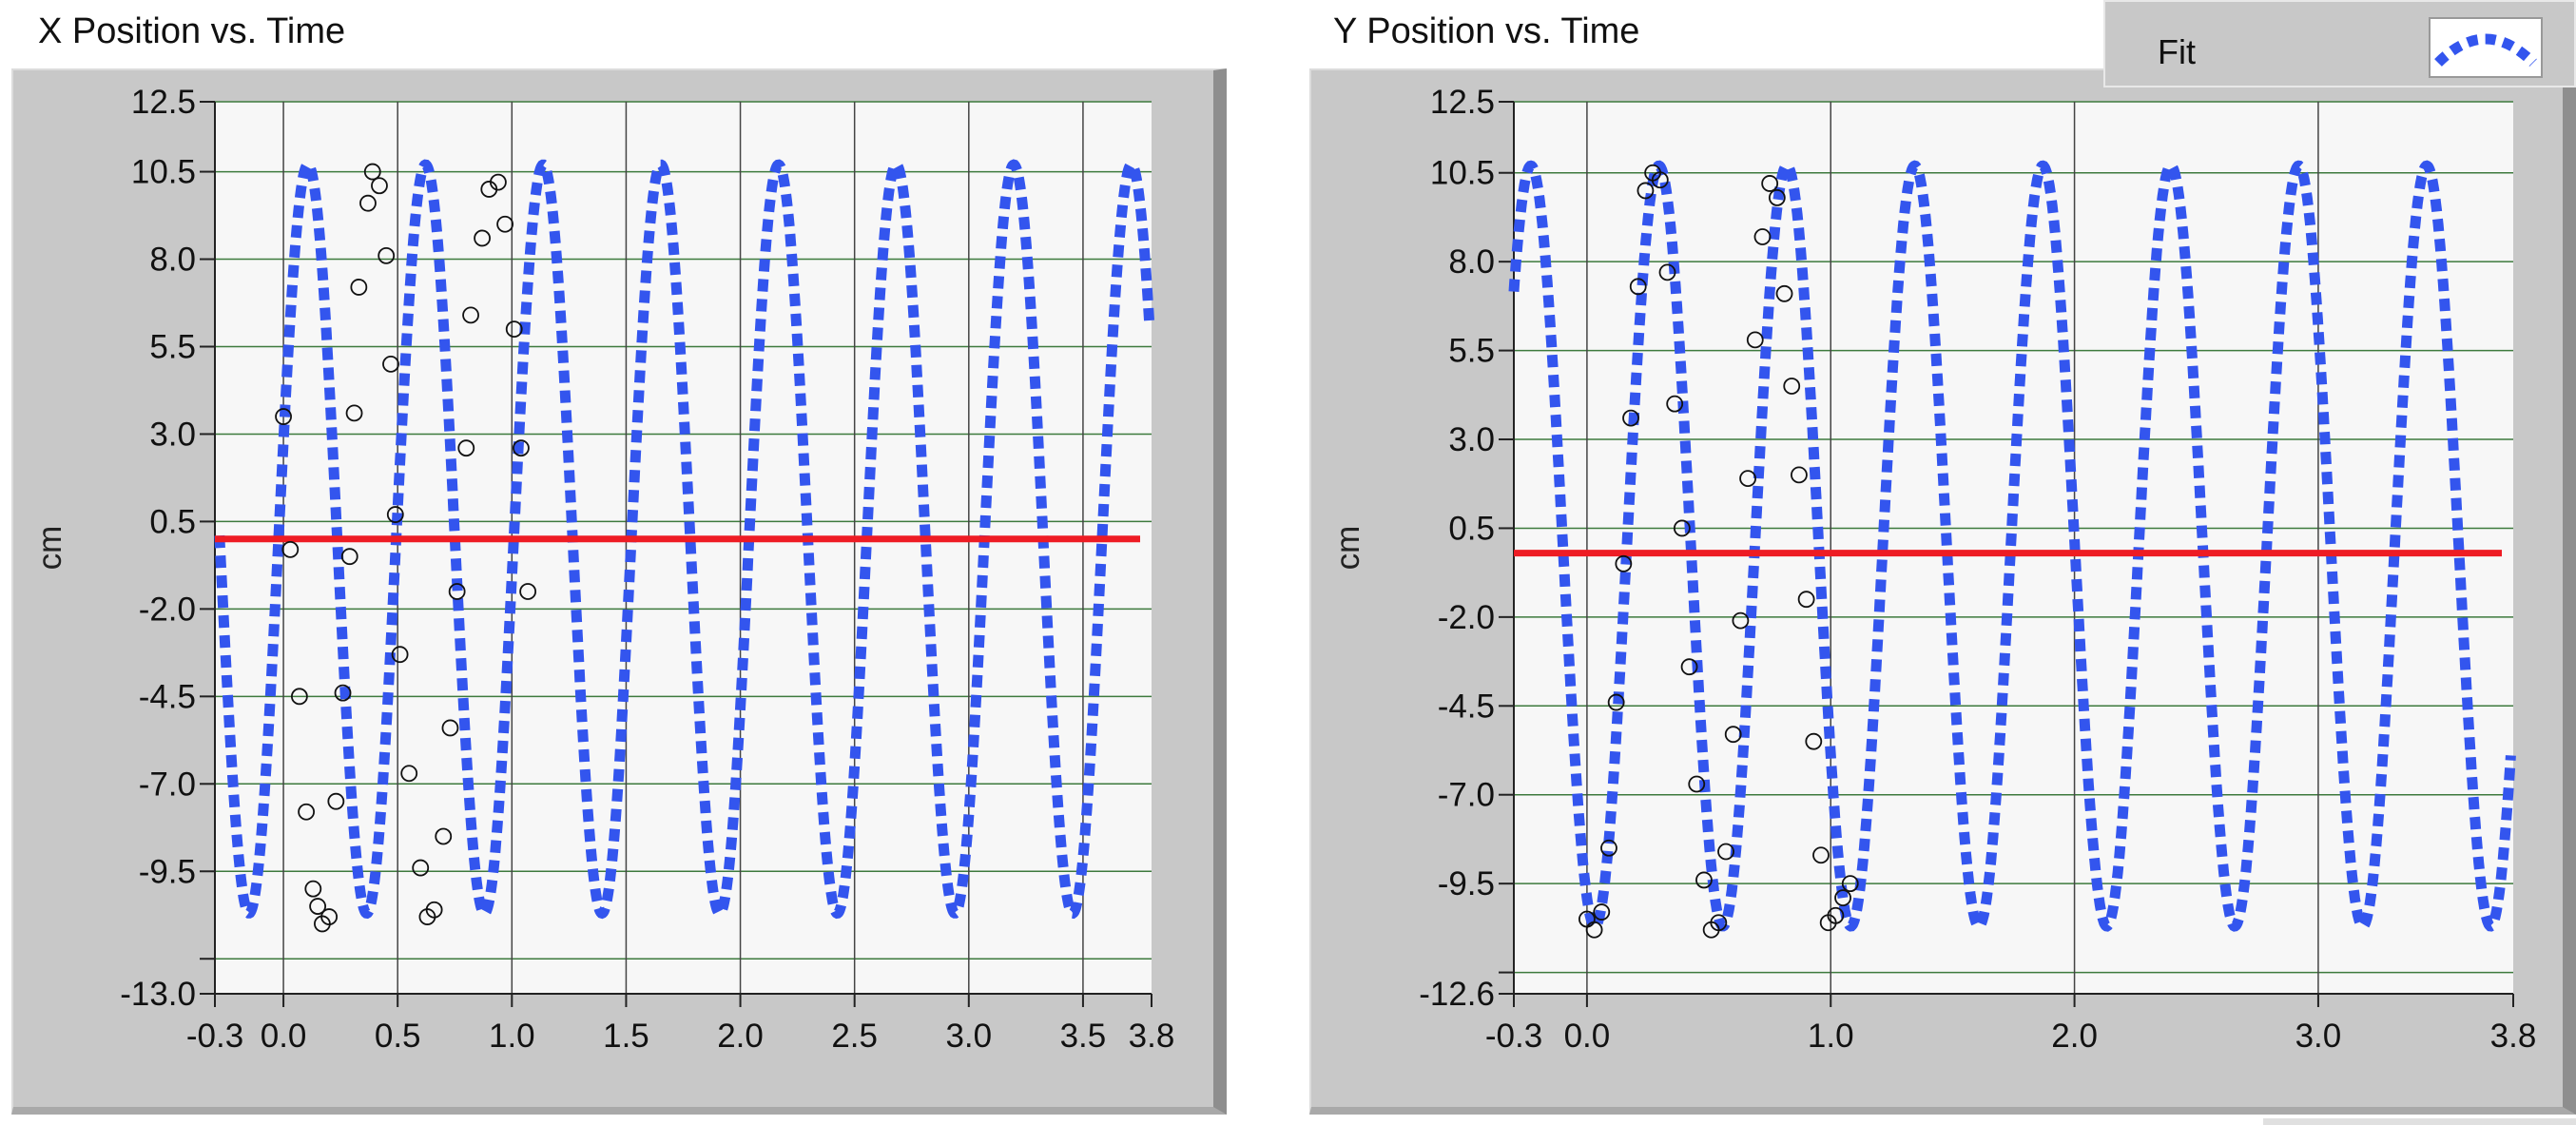  What do you see at coordinates (158, 994) in the screenshot?
I see `y-tick-label: -13.0` at bounding box center [158, 994].